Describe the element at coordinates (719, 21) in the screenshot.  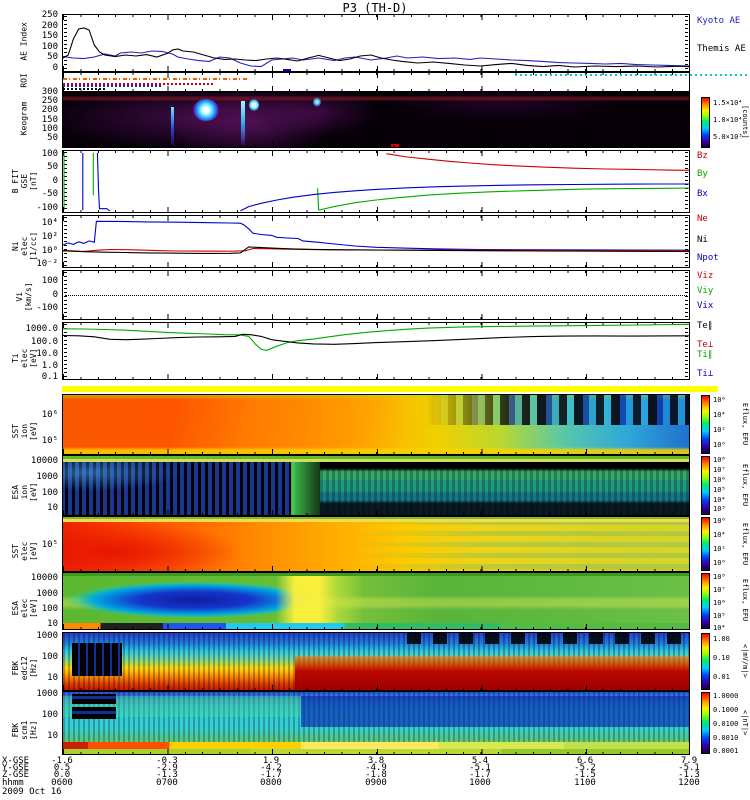
I see `legend-kyoto-ae: Kyoto AE` at that location.